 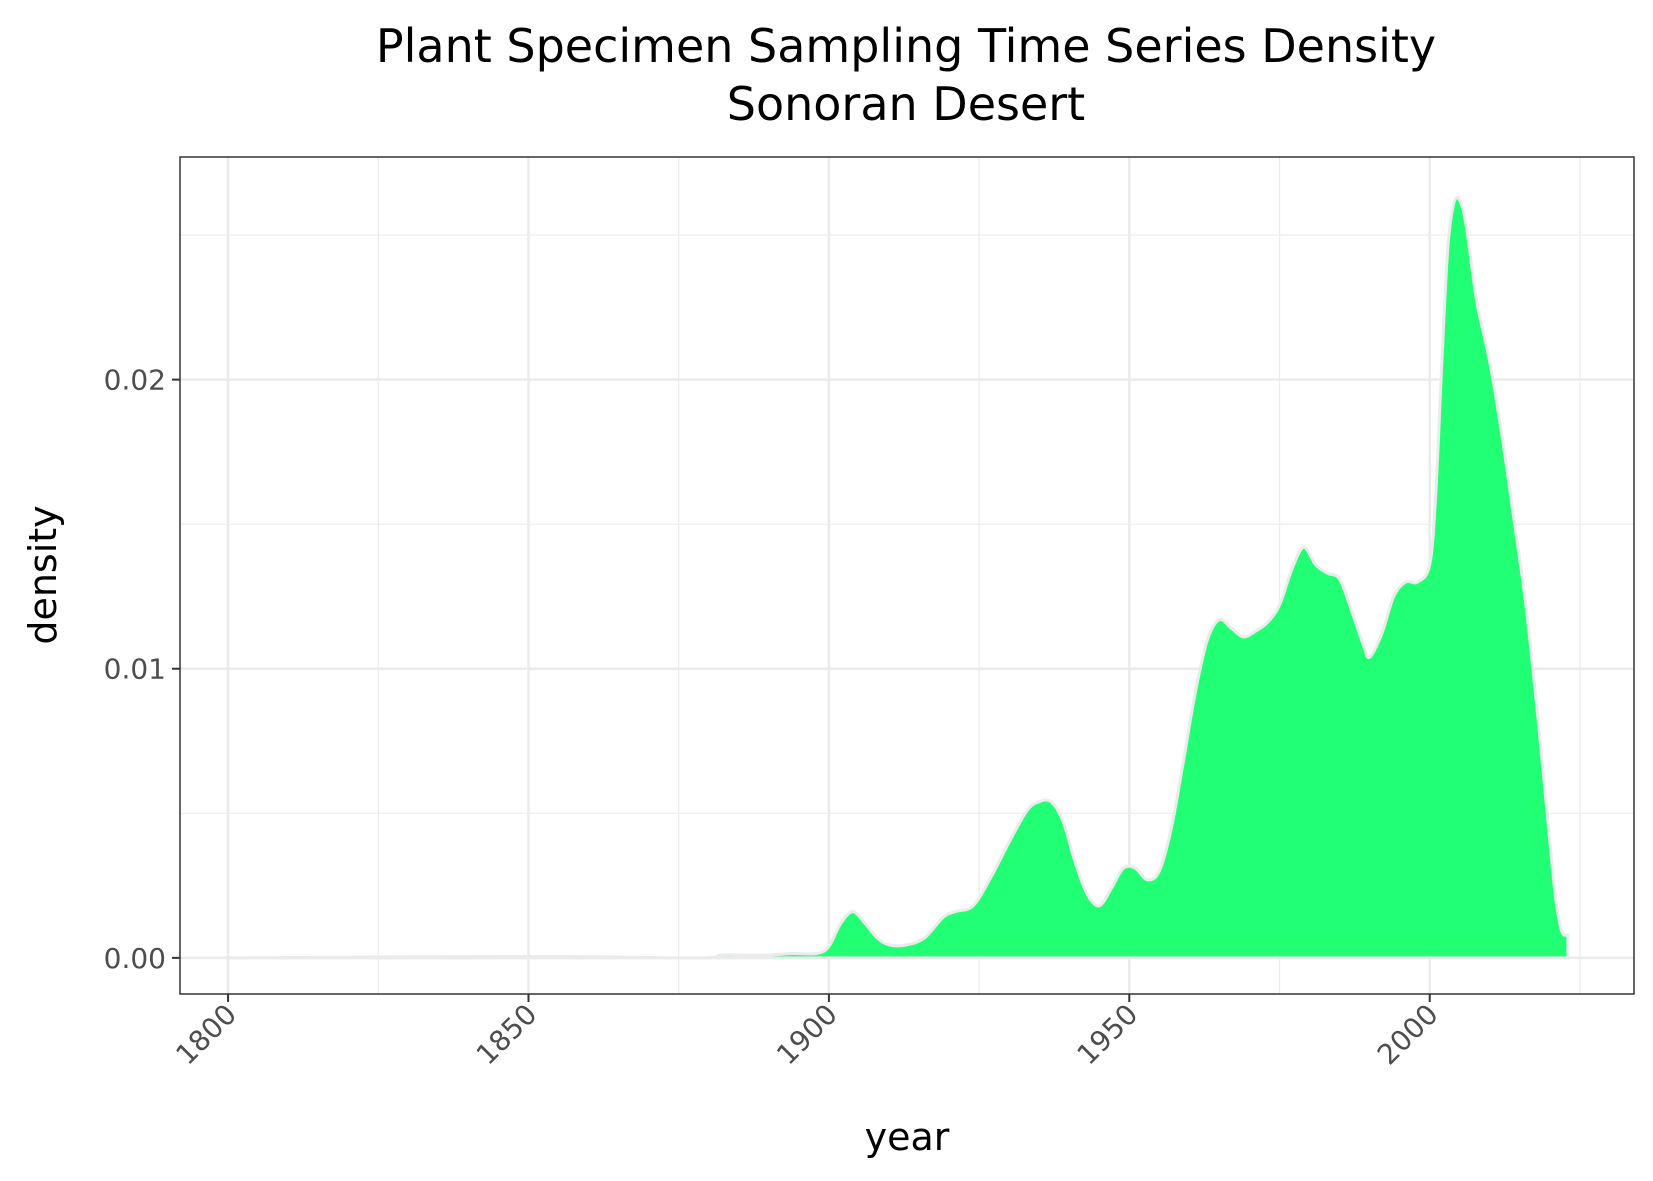 I want to click on y-tick-label: 0.01, so click(x=135, y=669).